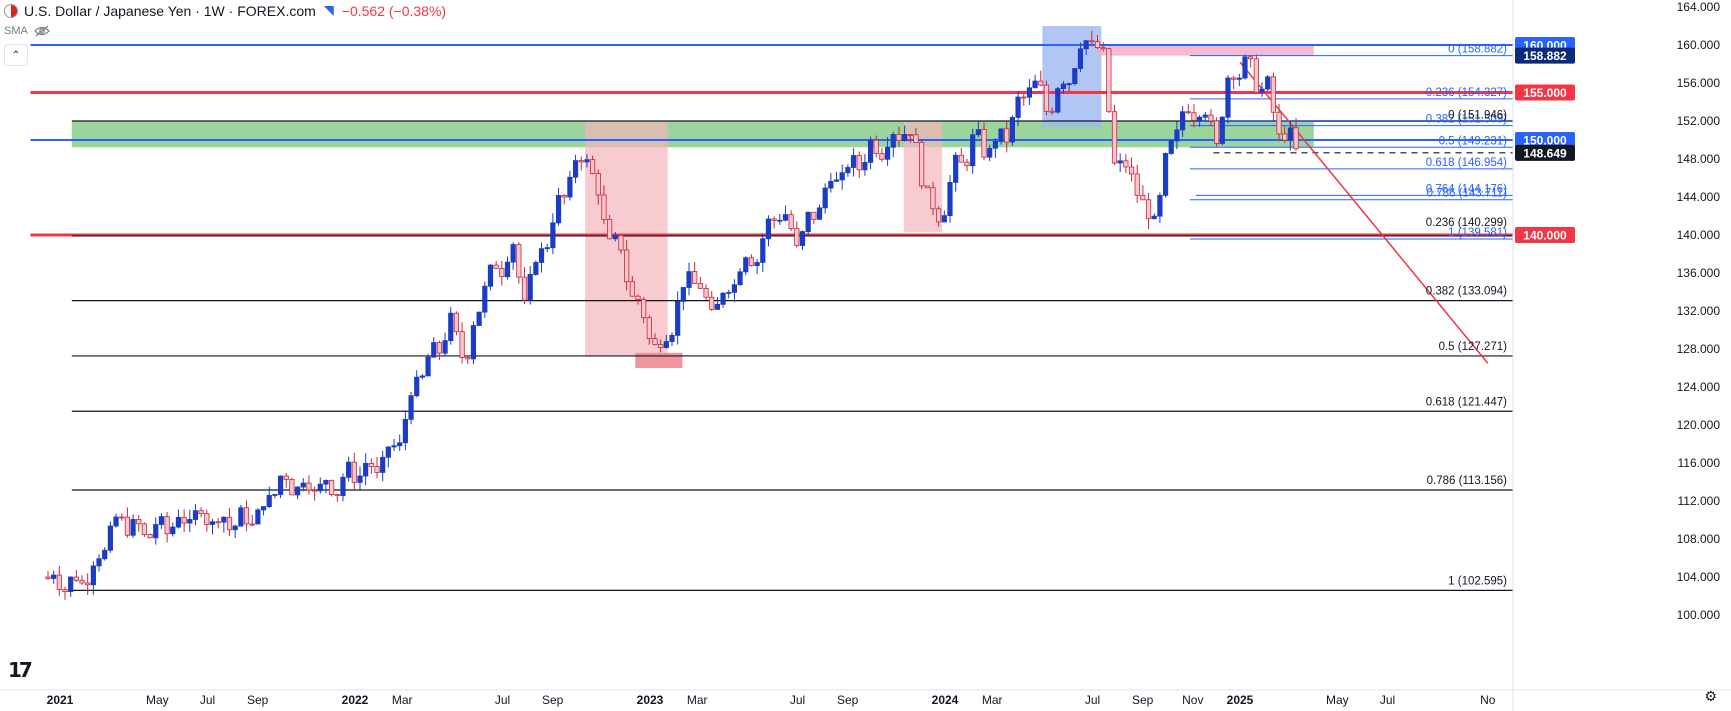  Describe the element at coordinates (1699, 121) in the screenshot. I see `y-tick-label: 152.000` at that location.